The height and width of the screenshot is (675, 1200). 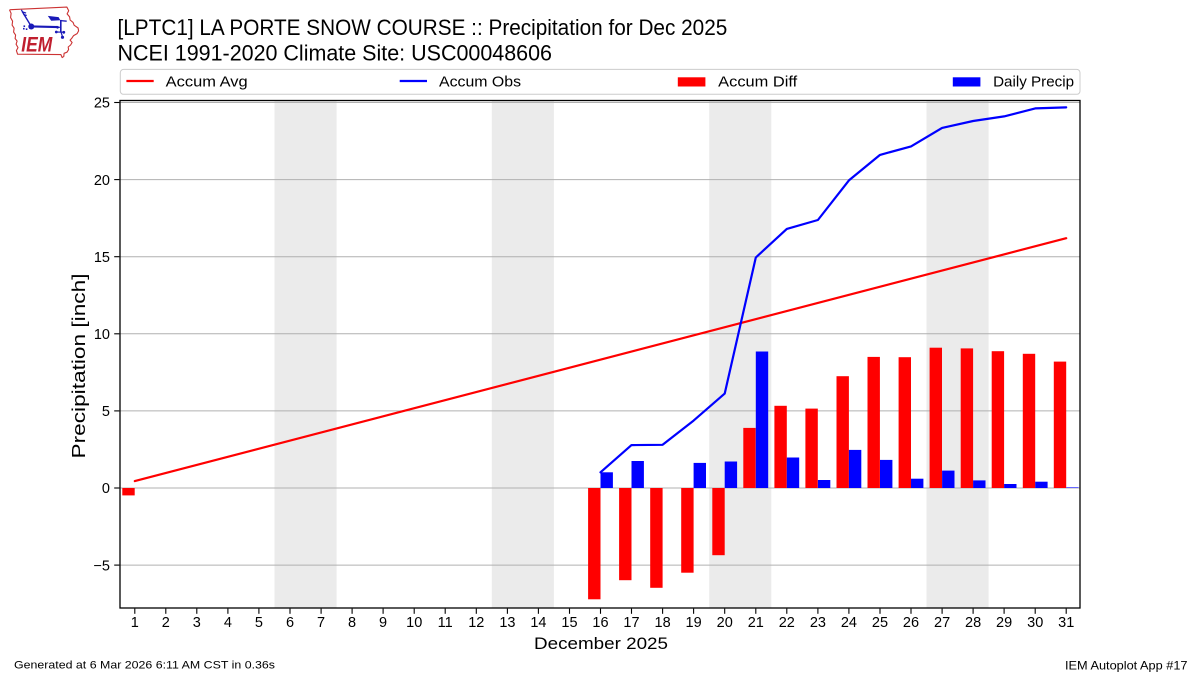 What do you see at coordinates (352, 623) in the screenshot?
I see `svg-text: 8` at bounding box center [352, 623].